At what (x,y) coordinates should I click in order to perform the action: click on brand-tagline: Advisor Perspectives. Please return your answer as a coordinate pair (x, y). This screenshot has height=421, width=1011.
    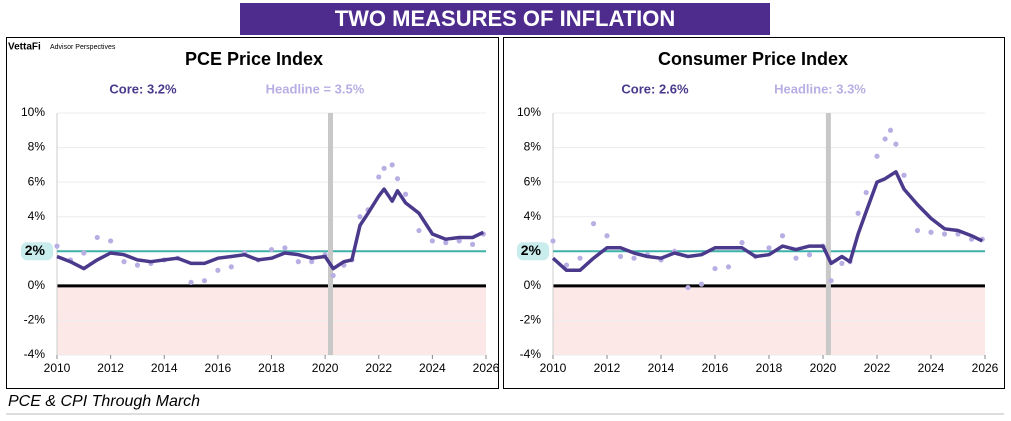
    Looking at the image, I should click on (83, 47).